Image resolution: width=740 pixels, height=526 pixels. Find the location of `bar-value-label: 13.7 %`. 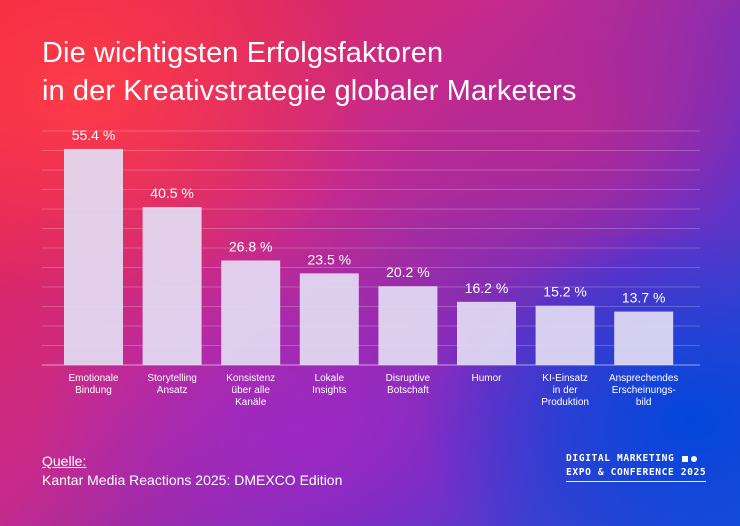

bar-value-label: 13.7 % is located at coordinates (644, 298).